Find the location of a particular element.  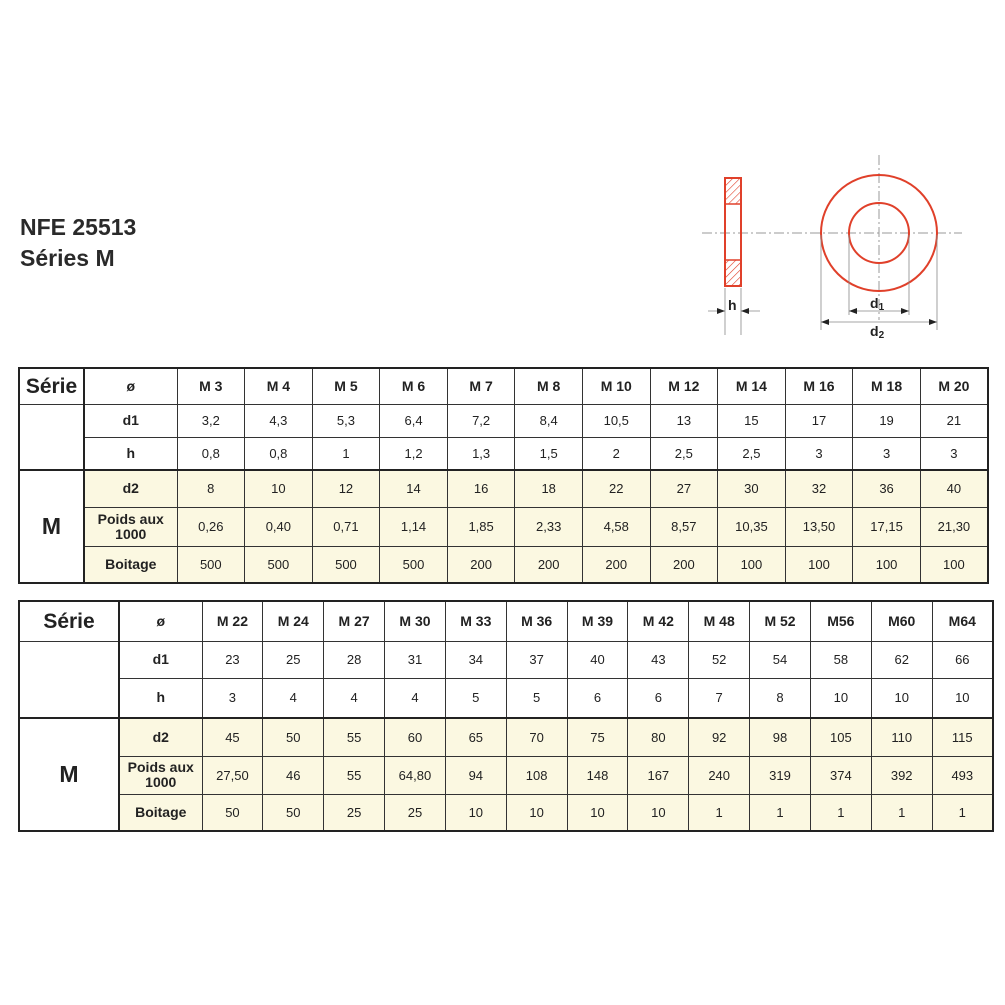

size-header: M 48 is located at coordinates (719, 621).